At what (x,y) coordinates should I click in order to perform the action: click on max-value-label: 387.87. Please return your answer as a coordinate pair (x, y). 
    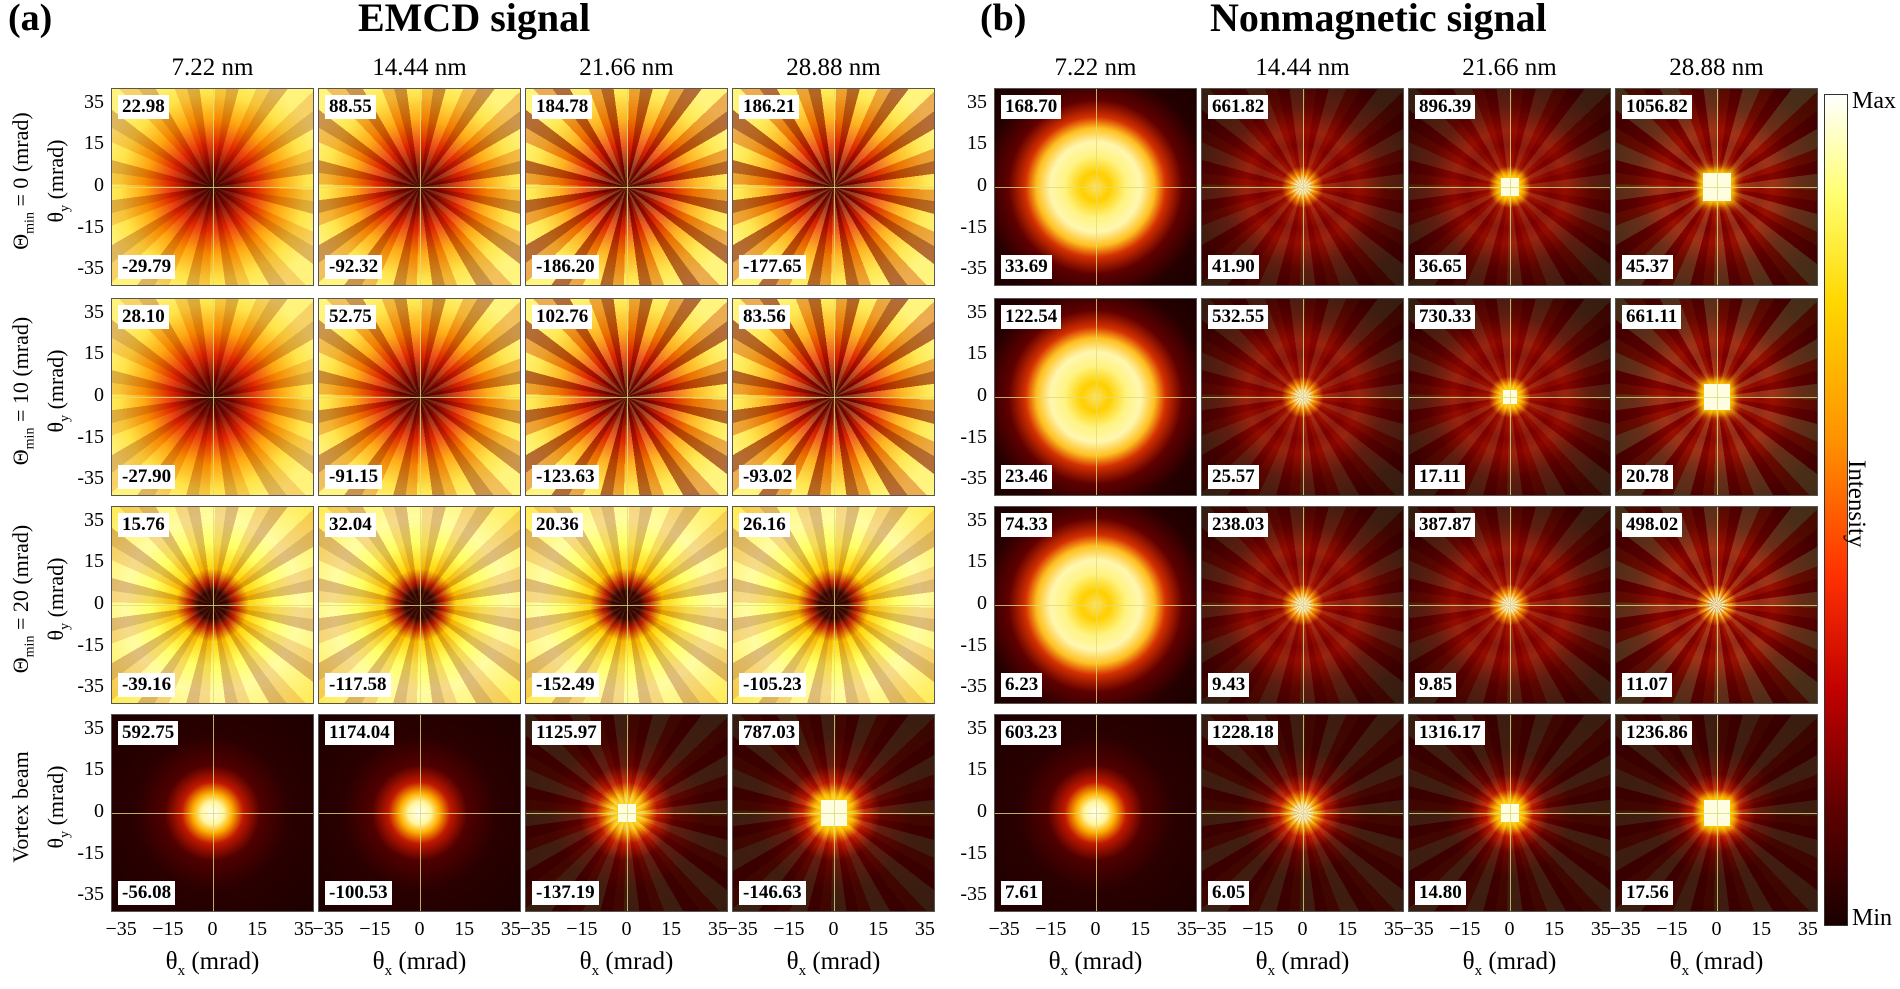
    Looking at the image, I should click on (1445, 525).